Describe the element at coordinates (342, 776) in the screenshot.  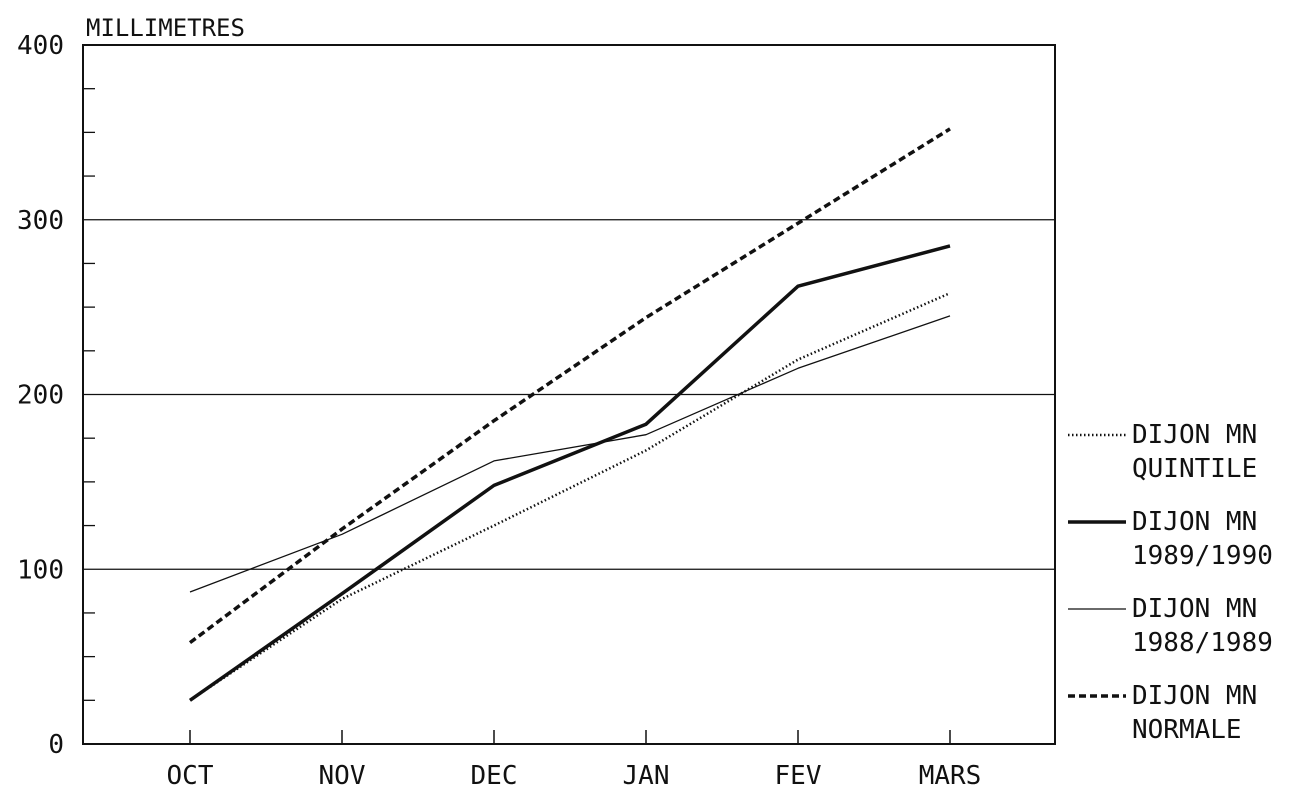
I see `x-tick-label: NOV` at that location.